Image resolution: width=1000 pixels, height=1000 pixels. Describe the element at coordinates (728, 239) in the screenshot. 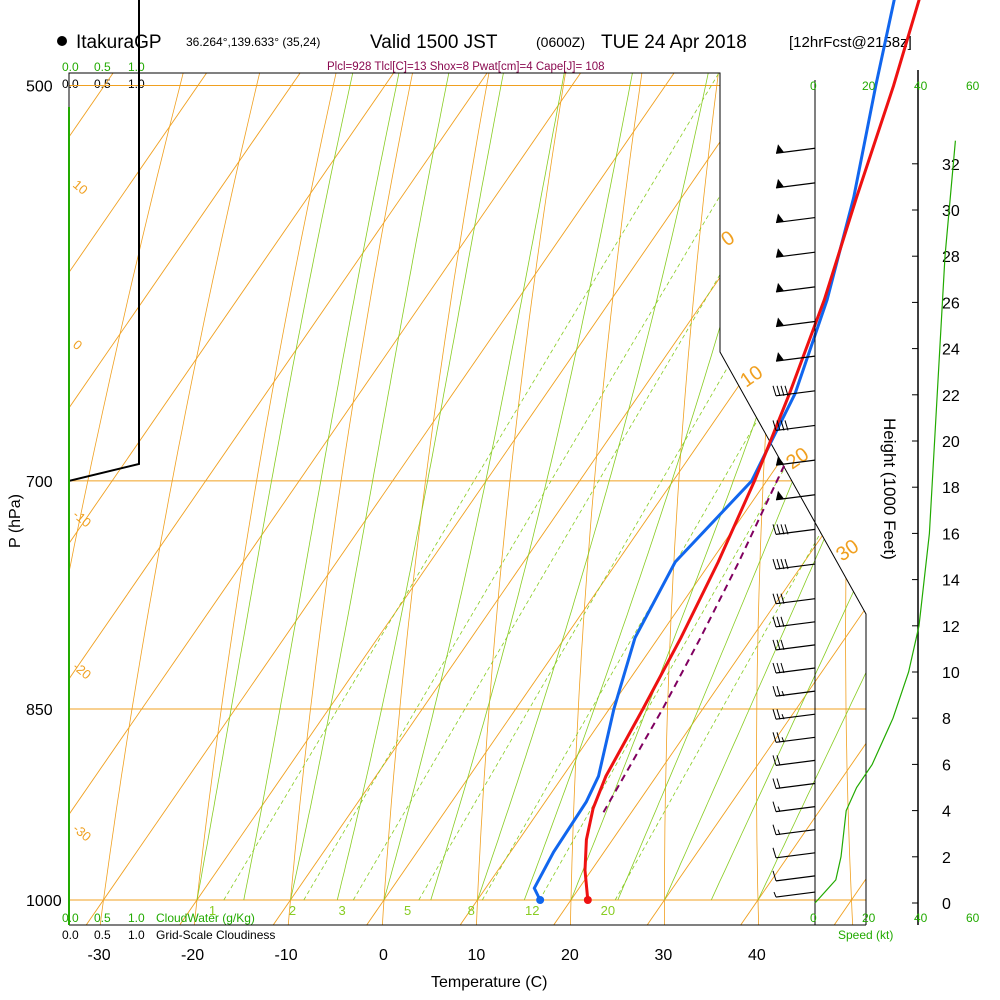

I see `moist-adiabat-label: 0` at that location.